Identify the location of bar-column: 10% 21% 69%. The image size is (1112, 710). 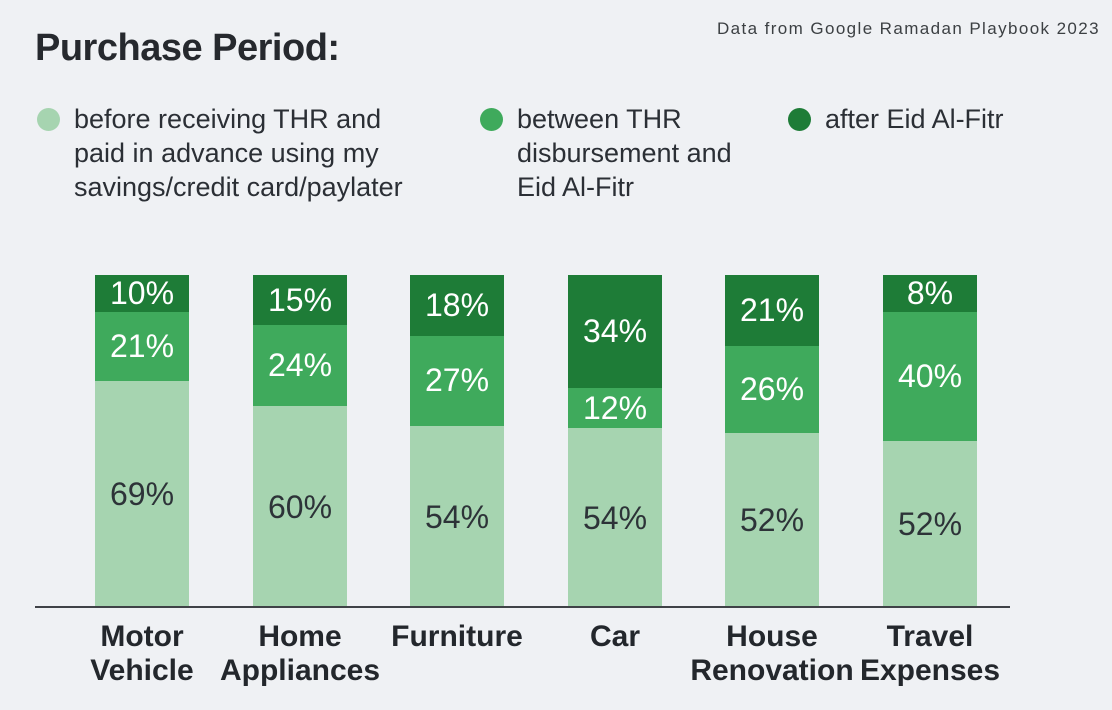
(142, 441).